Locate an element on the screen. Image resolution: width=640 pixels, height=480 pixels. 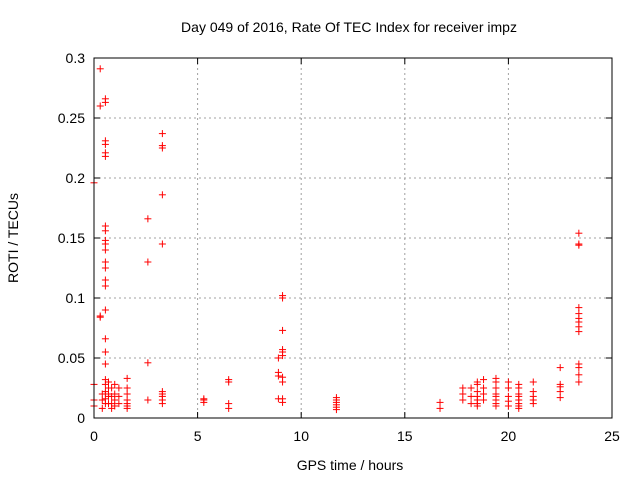
y-tick-label: 0.25 is located at coordinates (71, 118).